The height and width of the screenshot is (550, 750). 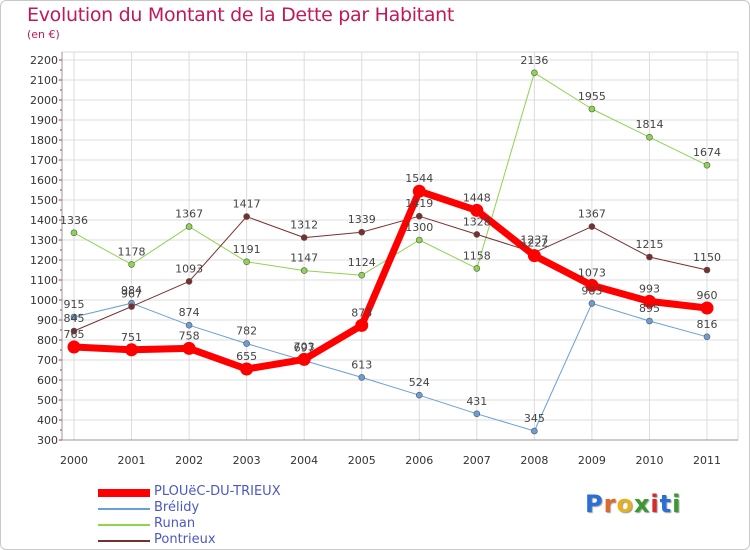 What do you see at coordinates (44, 260) in the screenshot?
I see `y-tick-label: 1200` at bounding box center [44, 260].